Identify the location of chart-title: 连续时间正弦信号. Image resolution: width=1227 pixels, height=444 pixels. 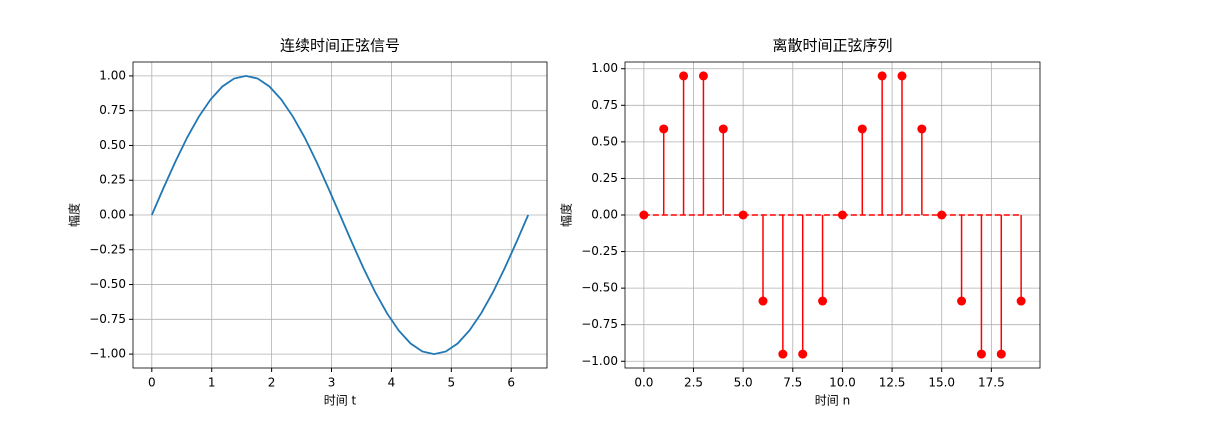
(340, 46).